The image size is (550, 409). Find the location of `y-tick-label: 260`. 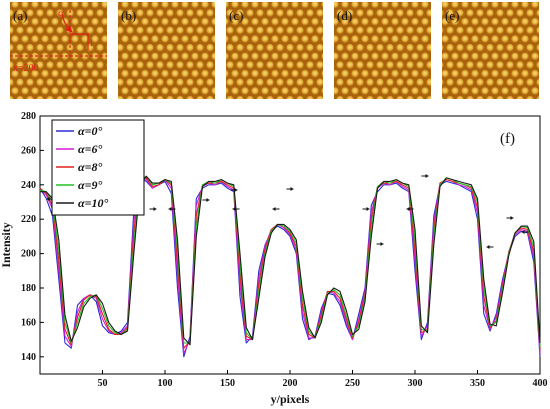

y-tick-label: 260 is located at coordinates (28, 150).